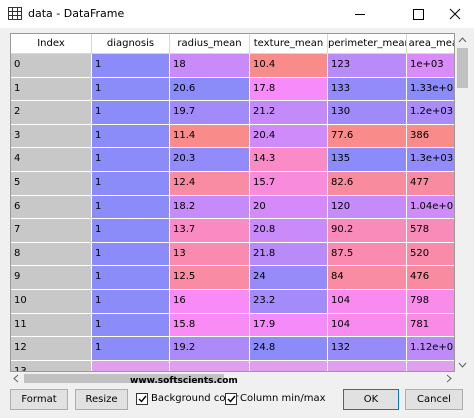 Image resolution: width=474 pixels, height=418 pixels. What do you see at coordinates (51, 349) in the screenshot?
I see `row-index: 12` at bounding box center [51, 349].